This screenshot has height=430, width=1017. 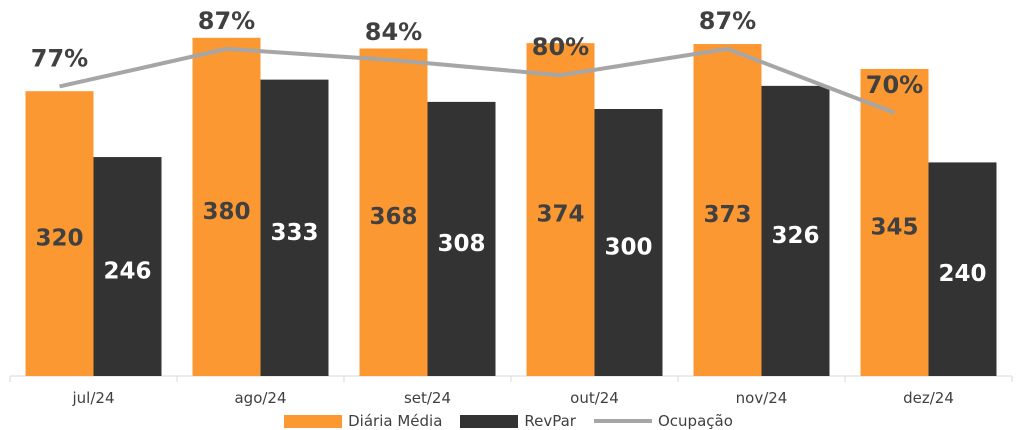 I want to click on data-label-diaria-media: 345, so click(x=894, y=227).